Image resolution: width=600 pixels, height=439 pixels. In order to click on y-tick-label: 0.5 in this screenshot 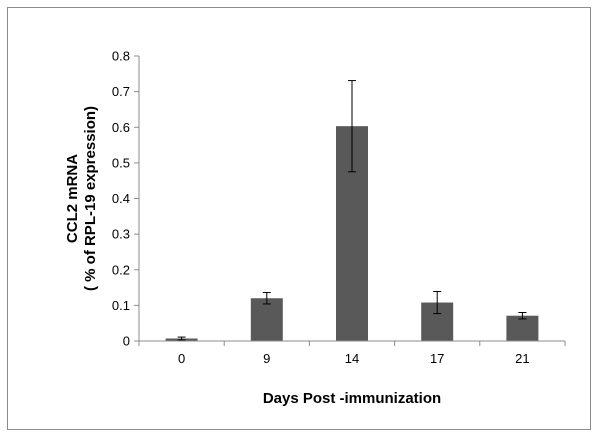, I will do `click(121, 162)`.